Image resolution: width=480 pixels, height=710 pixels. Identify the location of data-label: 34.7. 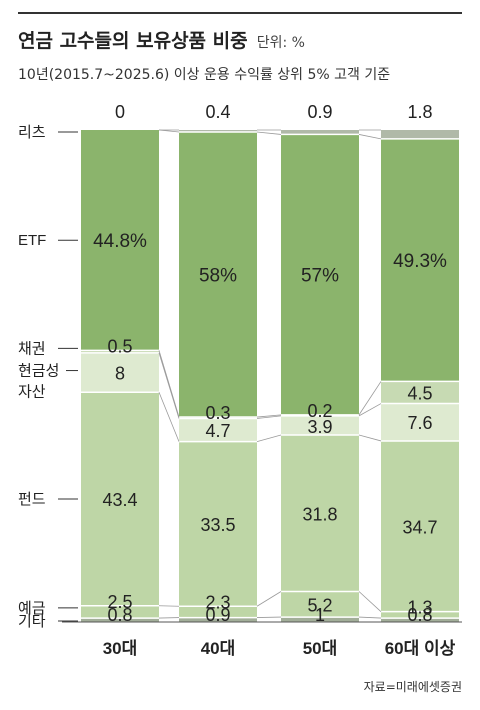
(419, 527).